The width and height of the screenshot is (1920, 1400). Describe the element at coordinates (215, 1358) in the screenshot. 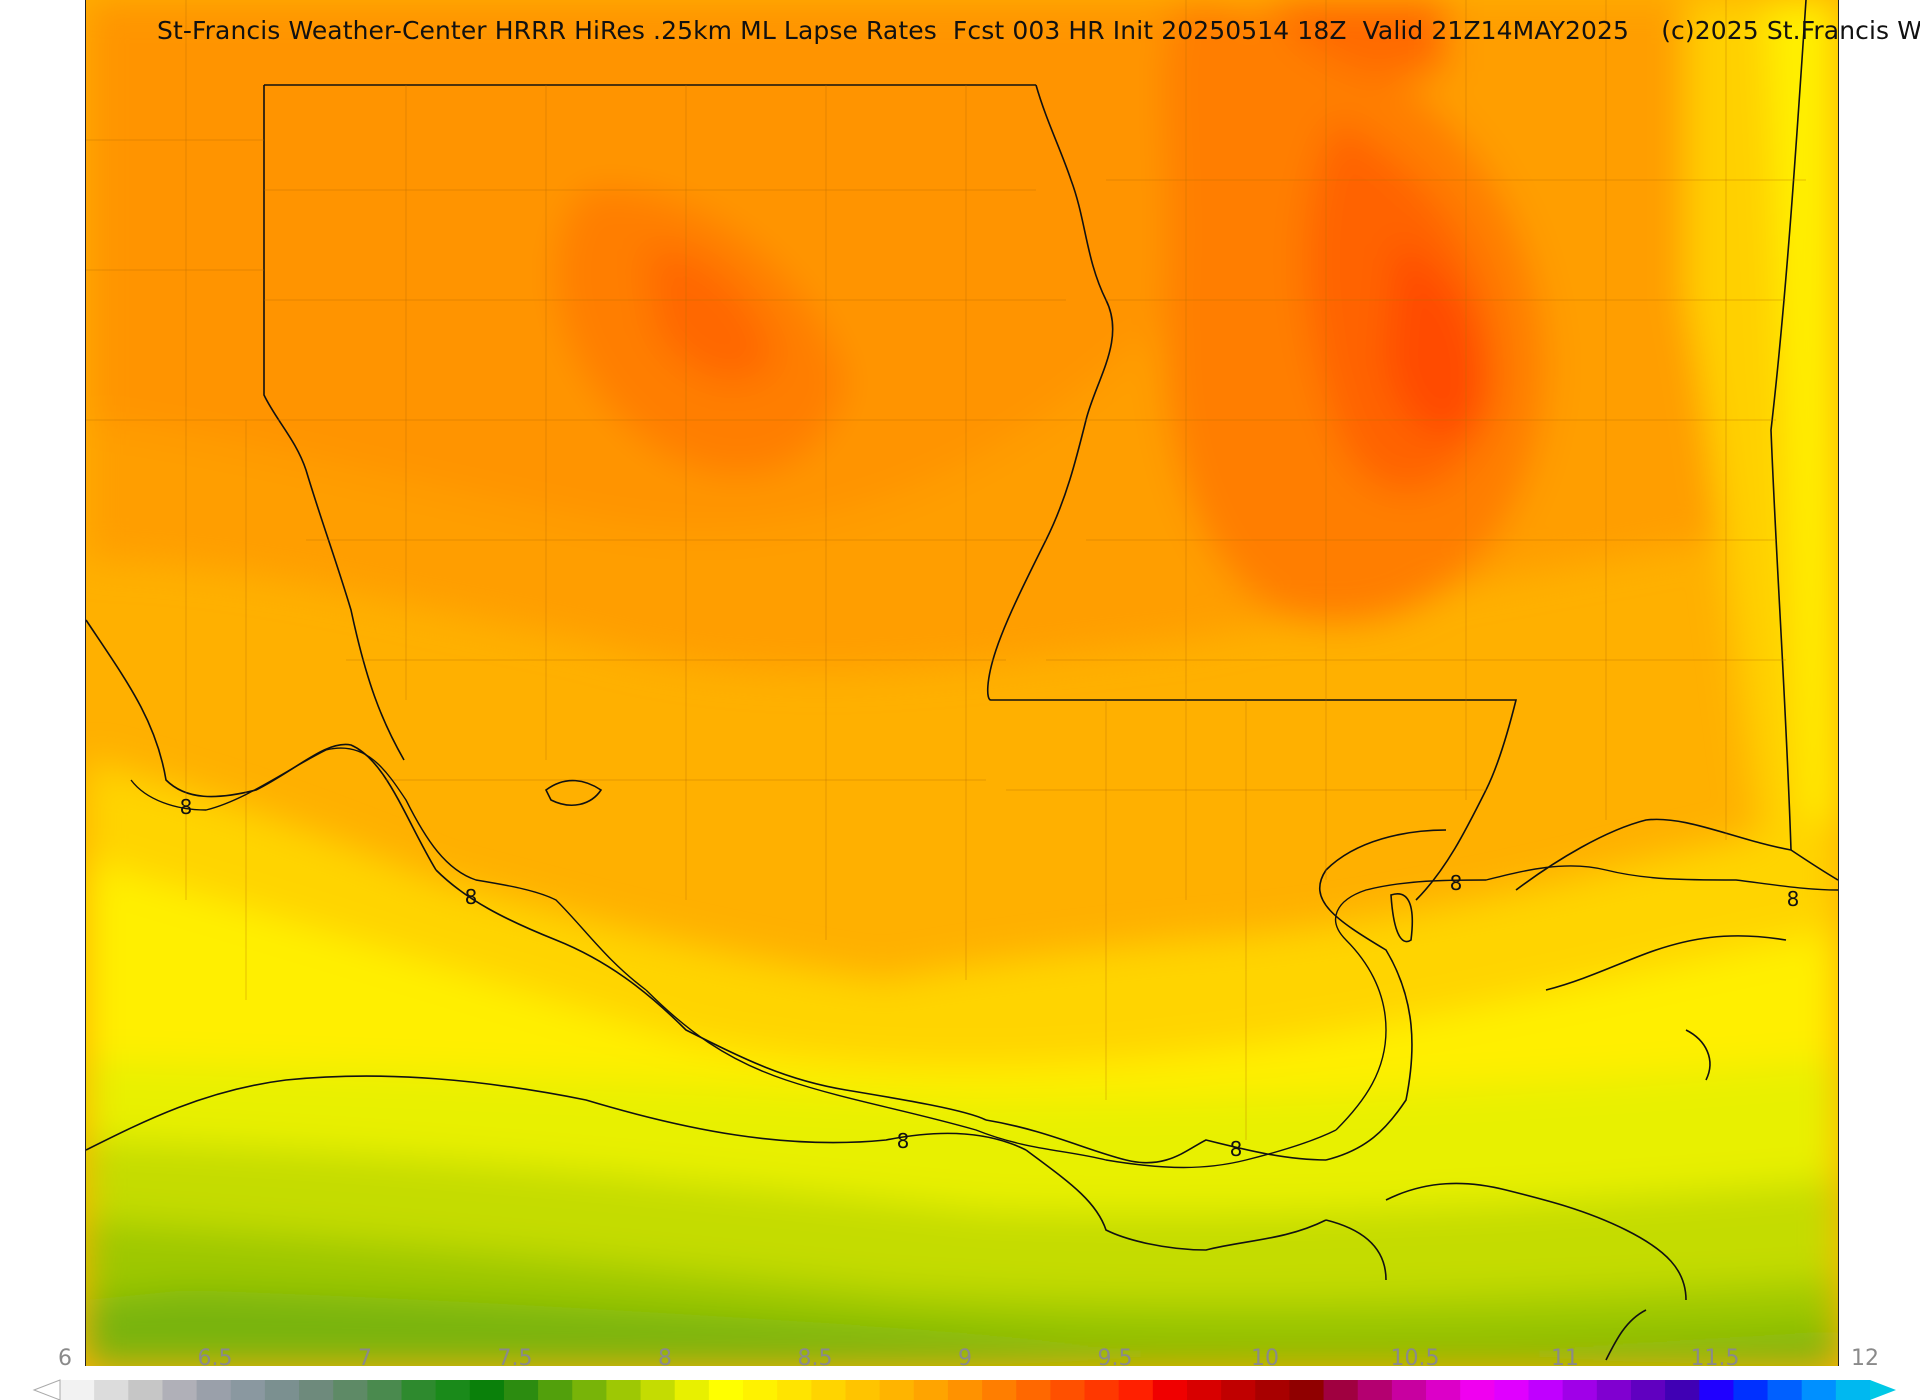

I see `colorbar-tick-label: 6.5` at that location.